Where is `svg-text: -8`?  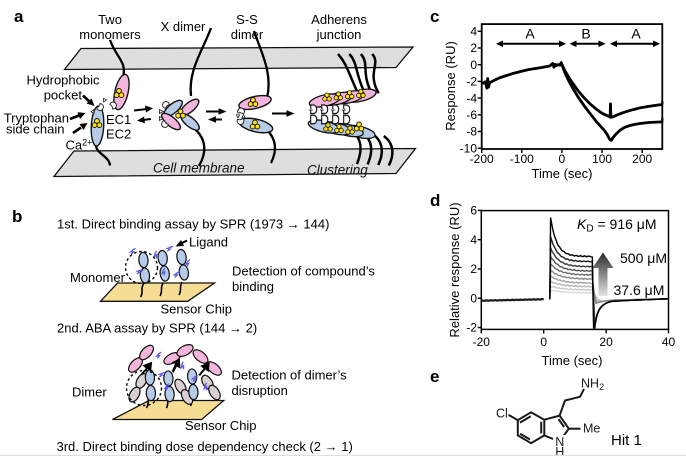
svg-text: -8 is located at coordinates (471, 132).